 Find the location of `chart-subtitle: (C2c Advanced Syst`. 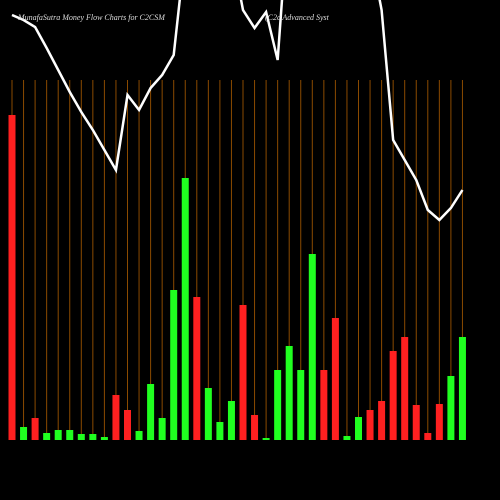

chart-subtitle: (C2c Advanced Syst is located at coordinates (297, 17).